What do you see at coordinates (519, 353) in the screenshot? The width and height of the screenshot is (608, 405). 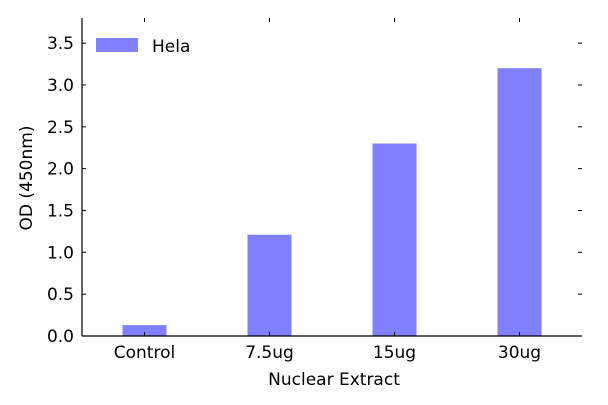 I see `x-tick-label: 30ug` at bounding box center [519, 353].